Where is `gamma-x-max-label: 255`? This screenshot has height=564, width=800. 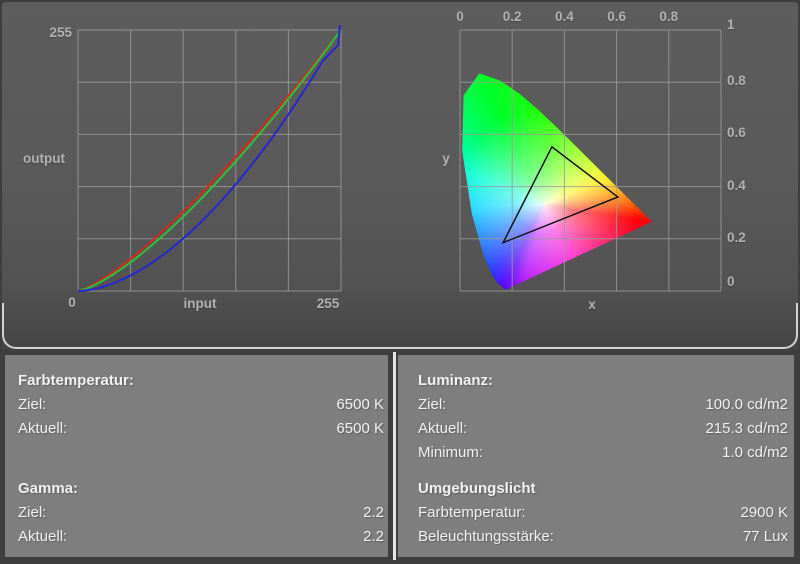 gamma-x-max-label: 255 is located at coordinates (328, 303).